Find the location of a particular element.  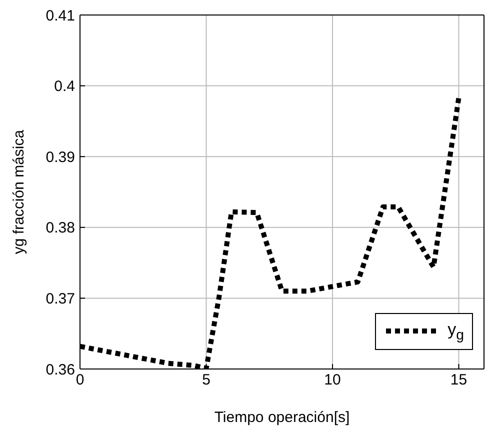

legend-label: y$_{g}$ is located at coordinates (456, 331).